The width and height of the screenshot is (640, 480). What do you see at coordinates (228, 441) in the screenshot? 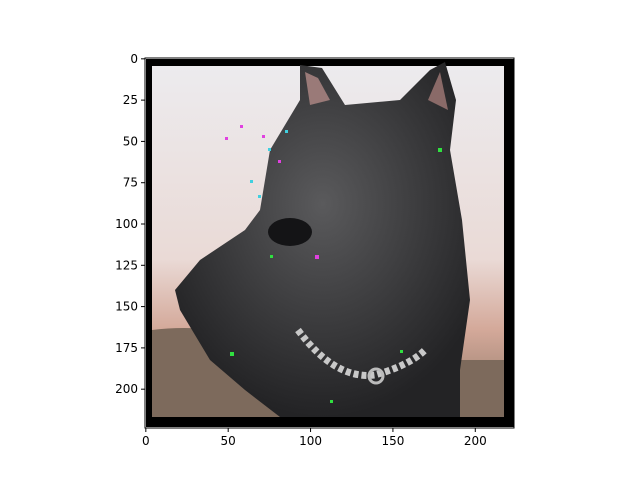
I see `x-tick-label: 50` at bounding box center [228, 441].